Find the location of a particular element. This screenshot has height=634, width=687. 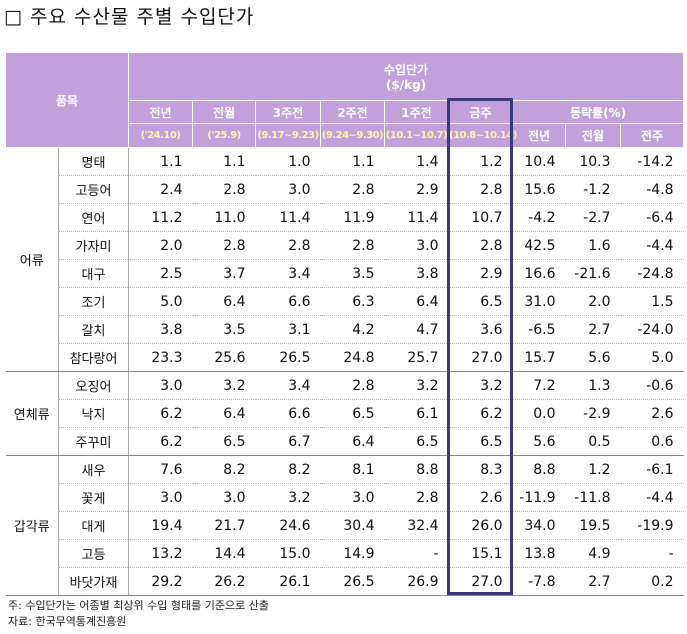

row: 참다랑어 23.3 25.6 26.5 24.8 25.7 27.0 15.7 5.6 5.0 is located at coordinates (345, 357).